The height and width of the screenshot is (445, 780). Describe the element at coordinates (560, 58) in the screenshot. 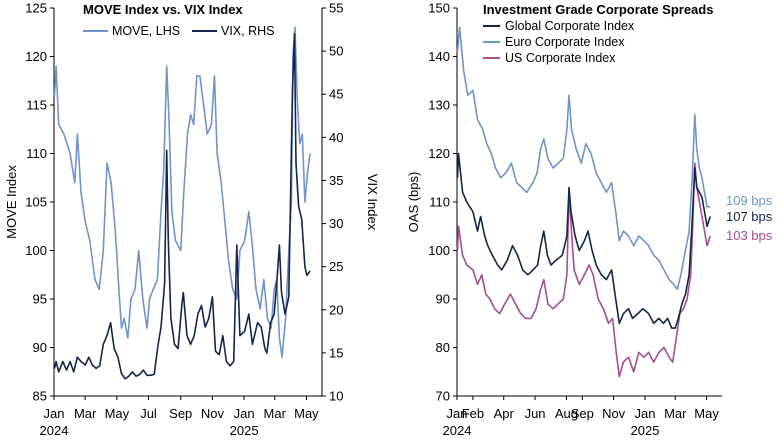

I see `legend-label: US Corporate Index` at that location.